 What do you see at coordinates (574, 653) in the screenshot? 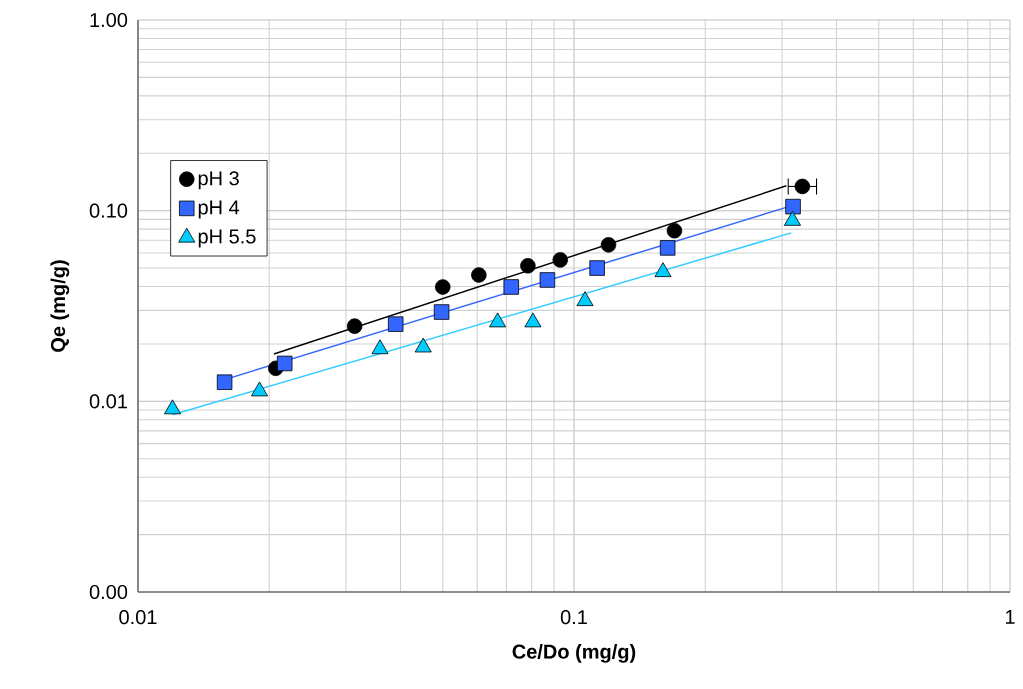
I see `x-axis-title: Ce/Do (mg/g)` at bounding box center [574, 653].